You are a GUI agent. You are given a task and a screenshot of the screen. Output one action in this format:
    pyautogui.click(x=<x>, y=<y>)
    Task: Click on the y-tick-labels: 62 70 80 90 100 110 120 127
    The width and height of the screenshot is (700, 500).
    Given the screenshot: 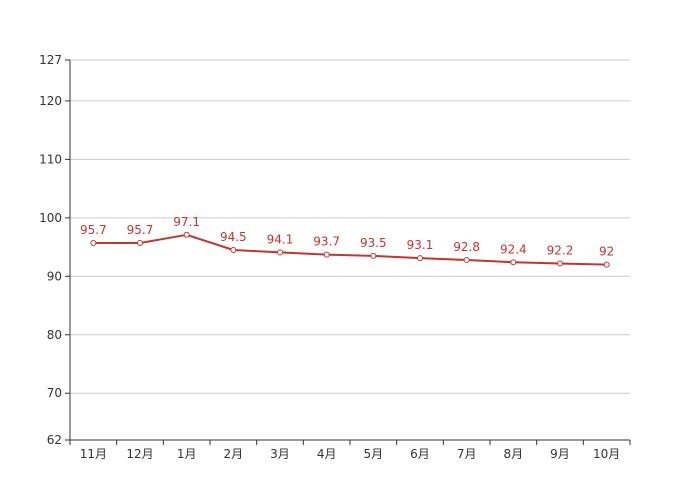 What is the action you would take?
    pyautogui.click(x=50, y=250)
    